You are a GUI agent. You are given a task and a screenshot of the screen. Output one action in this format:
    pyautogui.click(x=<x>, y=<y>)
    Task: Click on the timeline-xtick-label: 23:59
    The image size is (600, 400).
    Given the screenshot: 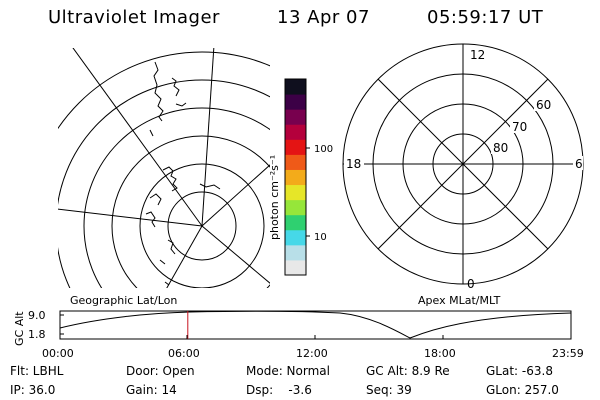 What is the action you would take?
    pyautogui.click(x=568, y=353)
    